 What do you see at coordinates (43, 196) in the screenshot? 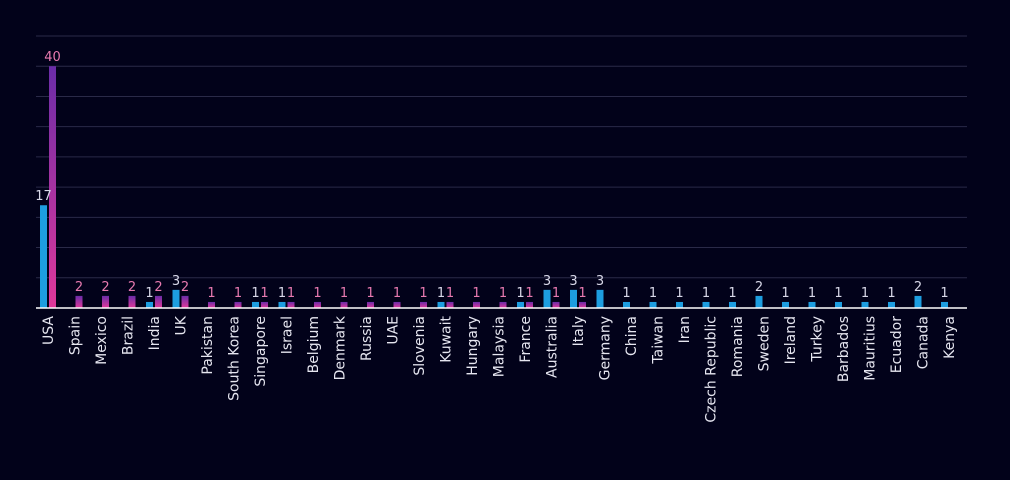
I see `data-label-series-a: 17` at bounding box center [43, 196].